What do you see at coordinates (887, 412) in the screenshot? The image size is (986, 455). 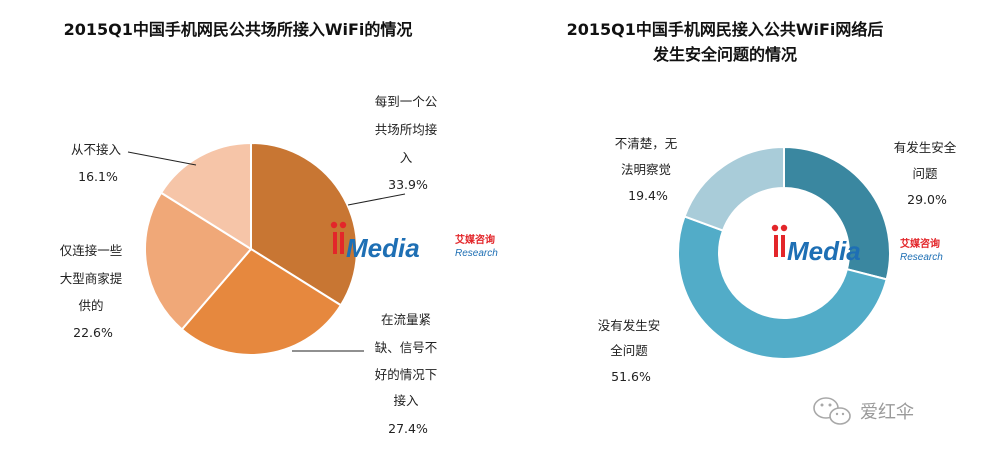 I see `wechat-account-name: 爱红伞` at bounding box center [887, 412].